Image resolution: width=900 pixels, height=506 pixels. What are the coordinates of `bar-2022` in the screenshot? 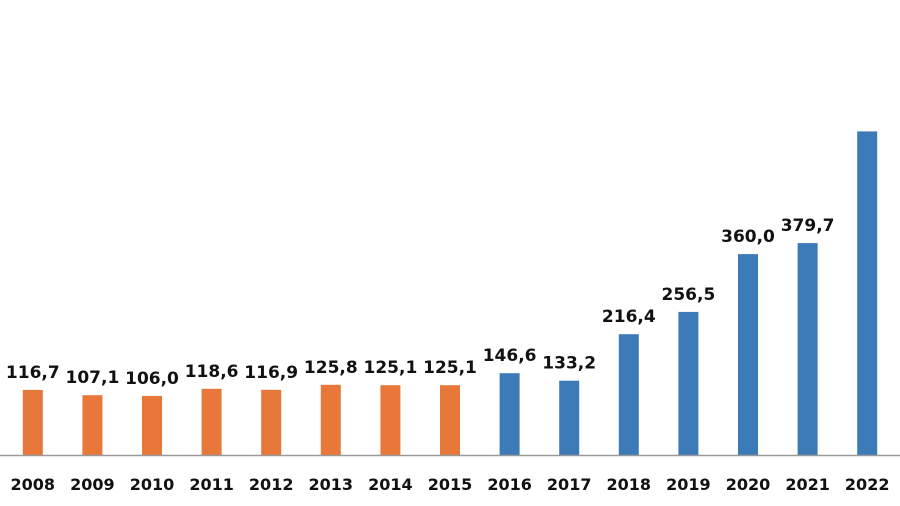 It's located at (867, 293).